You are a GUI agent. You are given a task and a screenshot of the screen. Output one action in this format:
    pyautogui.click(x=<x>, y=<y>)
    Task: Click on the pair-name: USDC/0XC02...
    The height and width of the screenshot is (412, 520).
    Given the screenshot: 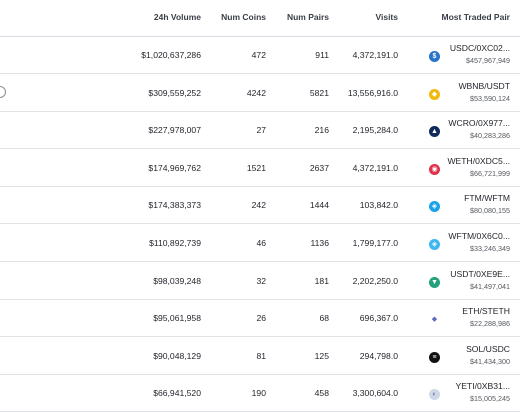 What is the action you would take?
    pyautogui.click(x=479, y=48)
    